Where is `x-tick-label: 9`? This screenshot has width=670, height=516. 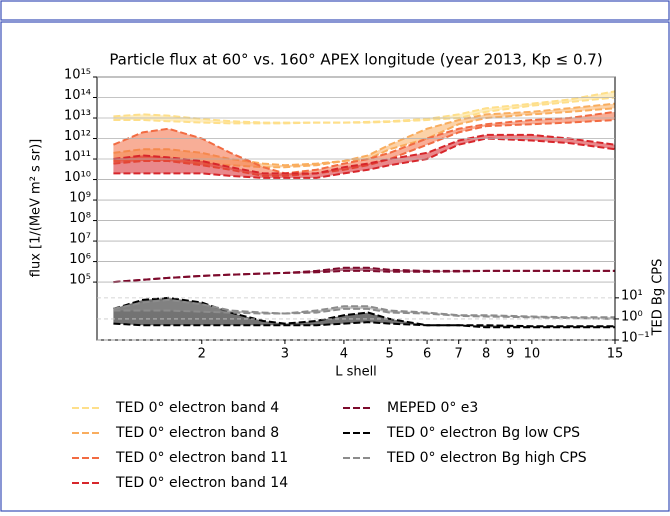 x-tick-label: 9 is located at coordinates (510, 354).